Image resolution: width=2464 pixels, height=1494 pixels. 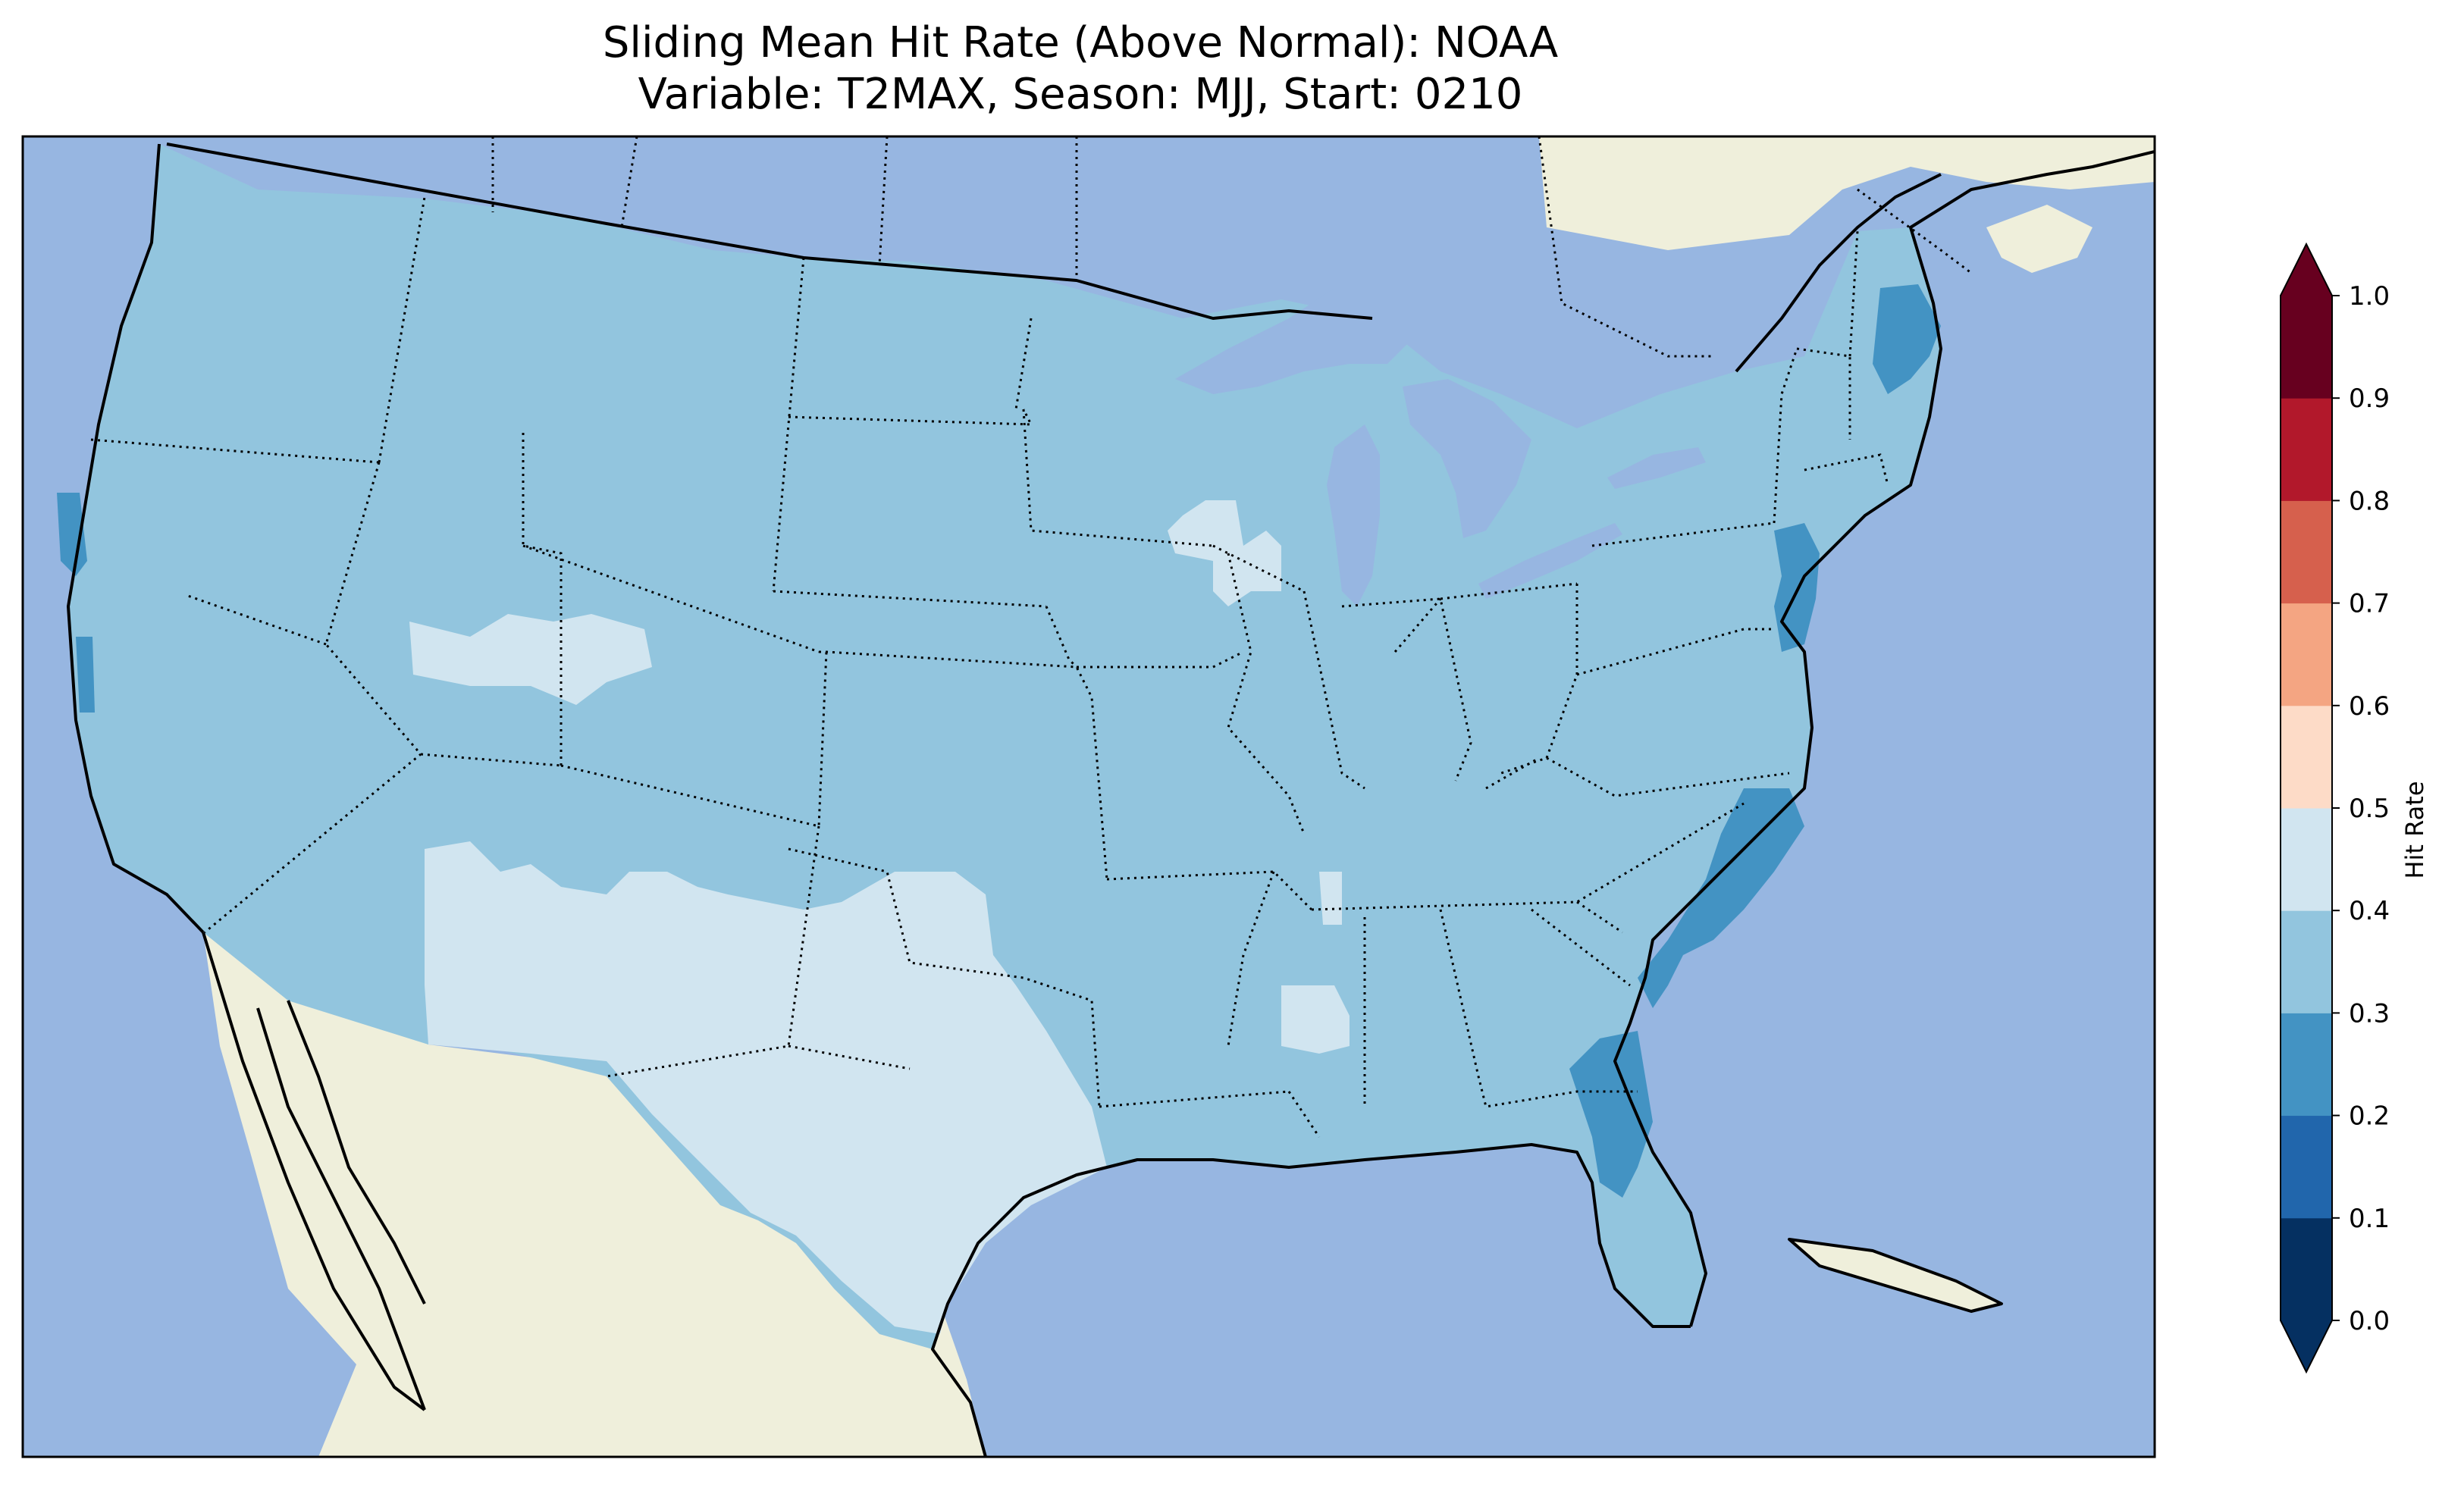 I want to click on colorbar-tick-label: 0.4, so click(x=2370, y=911).